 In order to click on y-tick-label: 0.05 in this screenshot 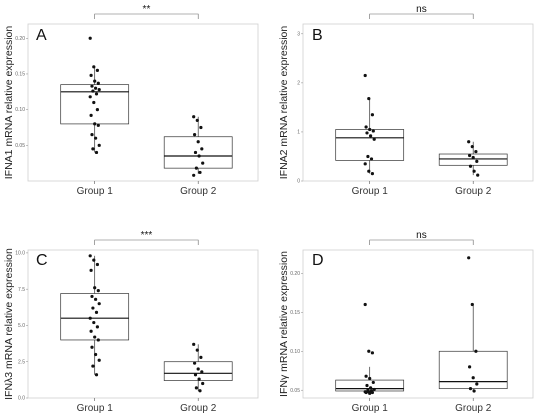, I will do `click(20, 146)`.